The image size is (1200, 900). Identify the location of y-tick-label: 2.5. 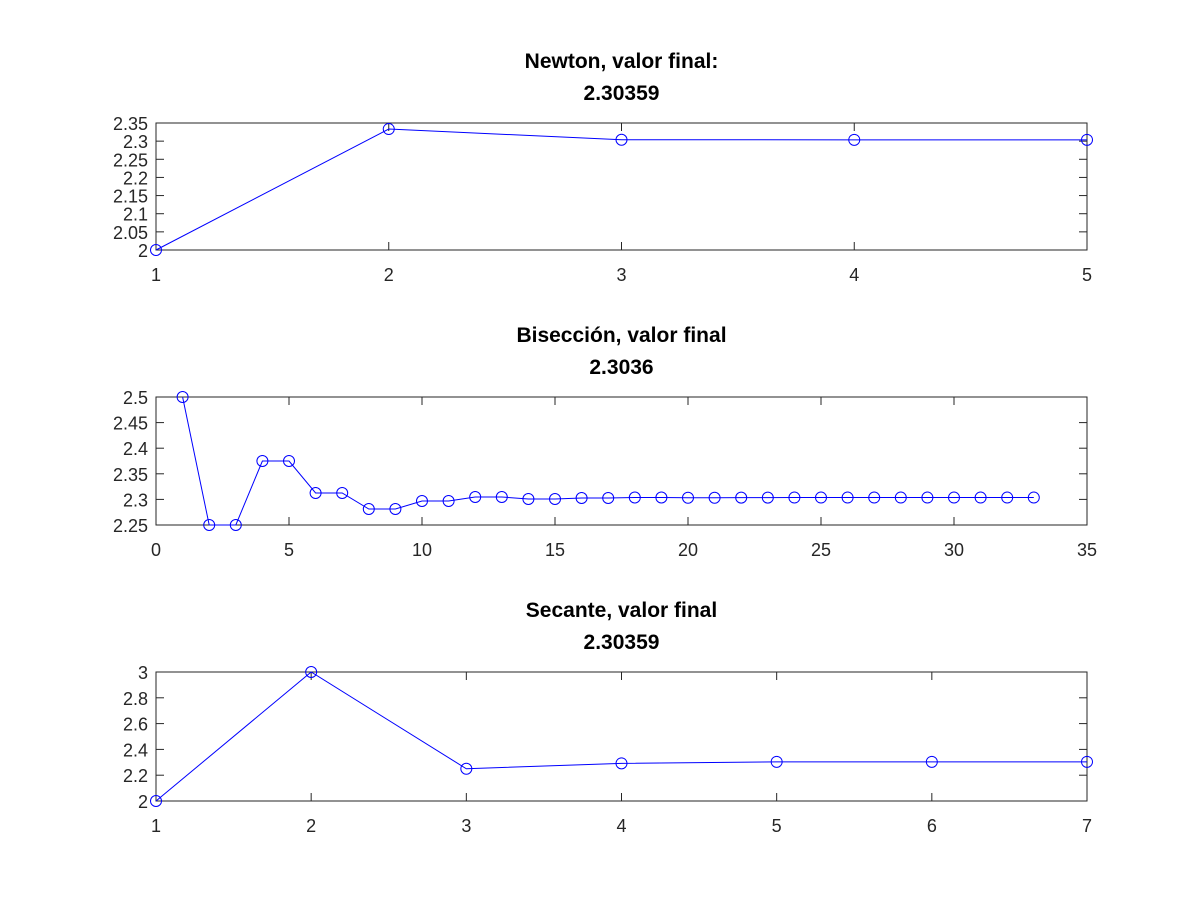
(135, 398).